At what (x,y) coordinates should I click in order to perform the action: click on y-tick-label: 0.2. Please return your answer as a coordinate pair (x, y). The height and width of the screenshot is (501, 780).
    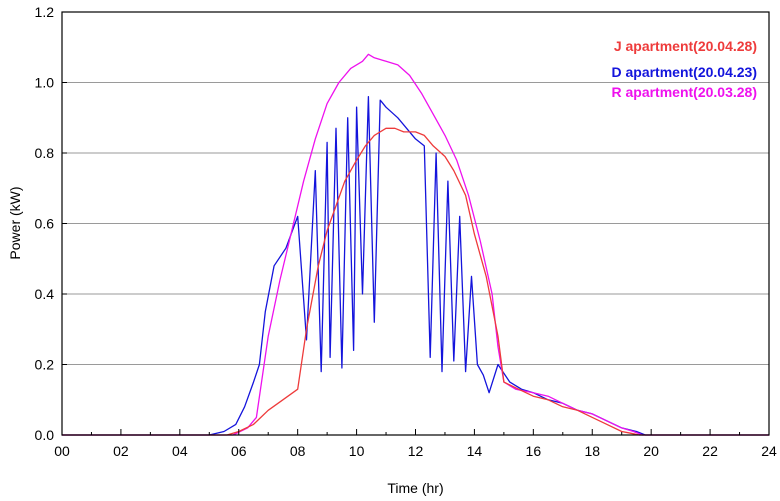
    Looking at the image, I should click on (45, 365).